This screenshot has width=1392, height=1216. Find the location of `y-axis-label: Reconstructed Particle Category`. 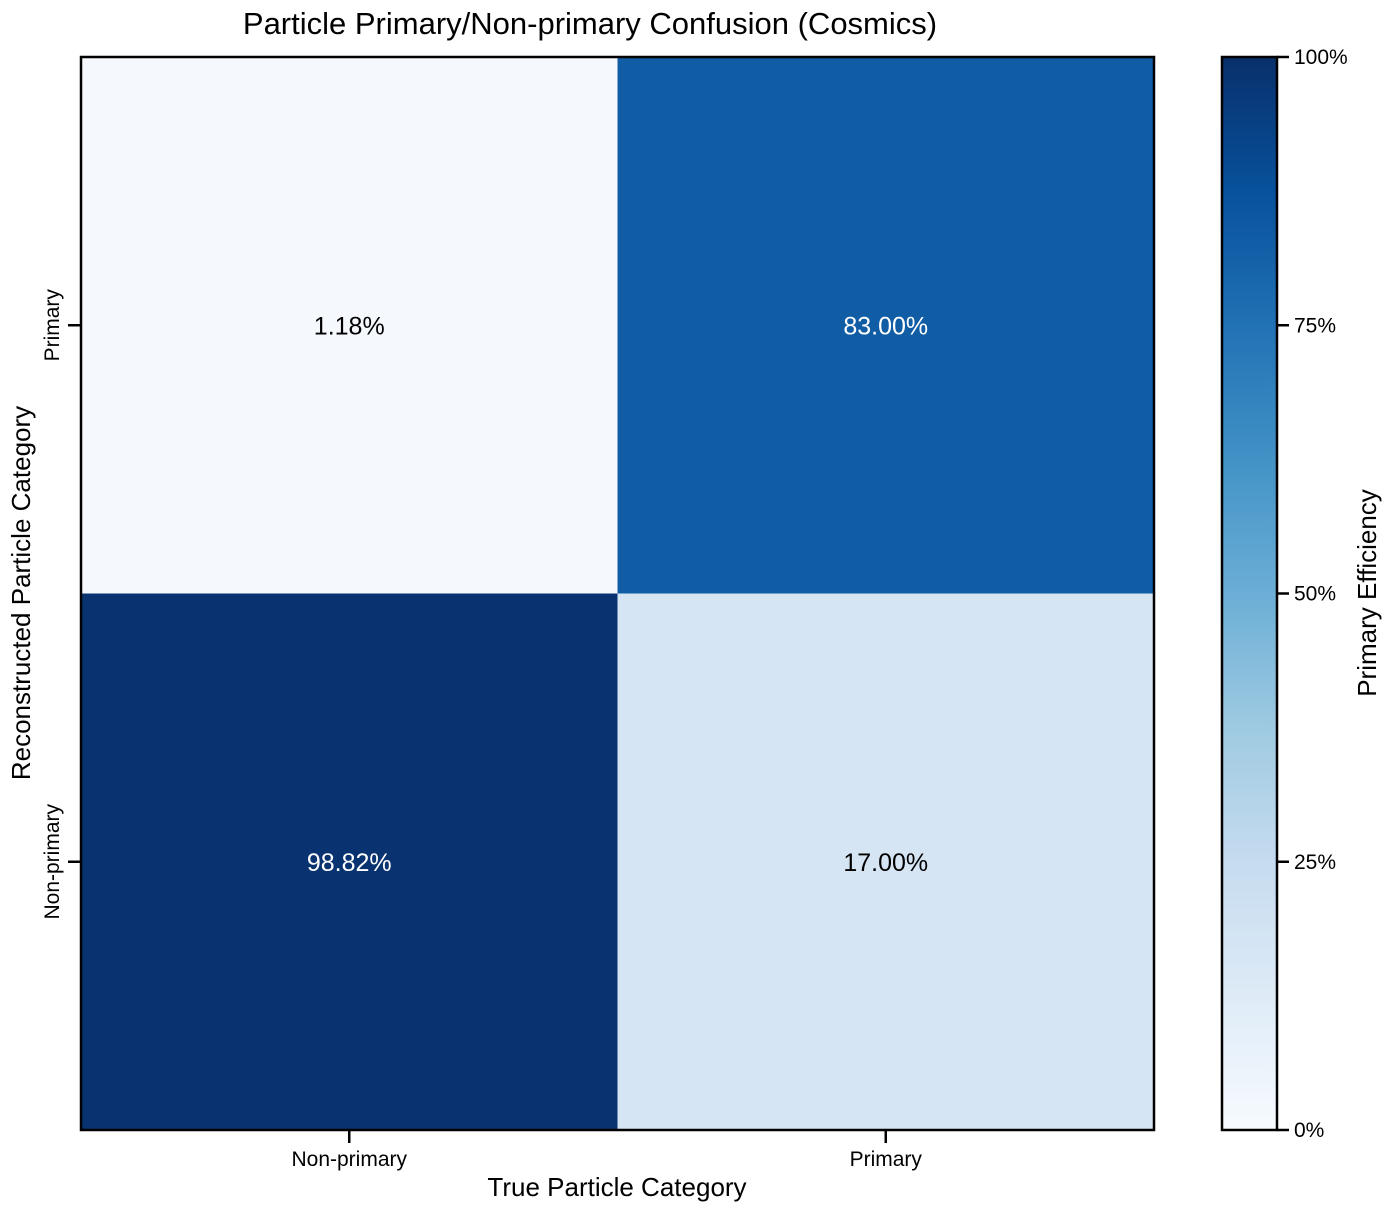

y-axis-label: Reconstructed Particle Category is located at coordinates (21, 593).